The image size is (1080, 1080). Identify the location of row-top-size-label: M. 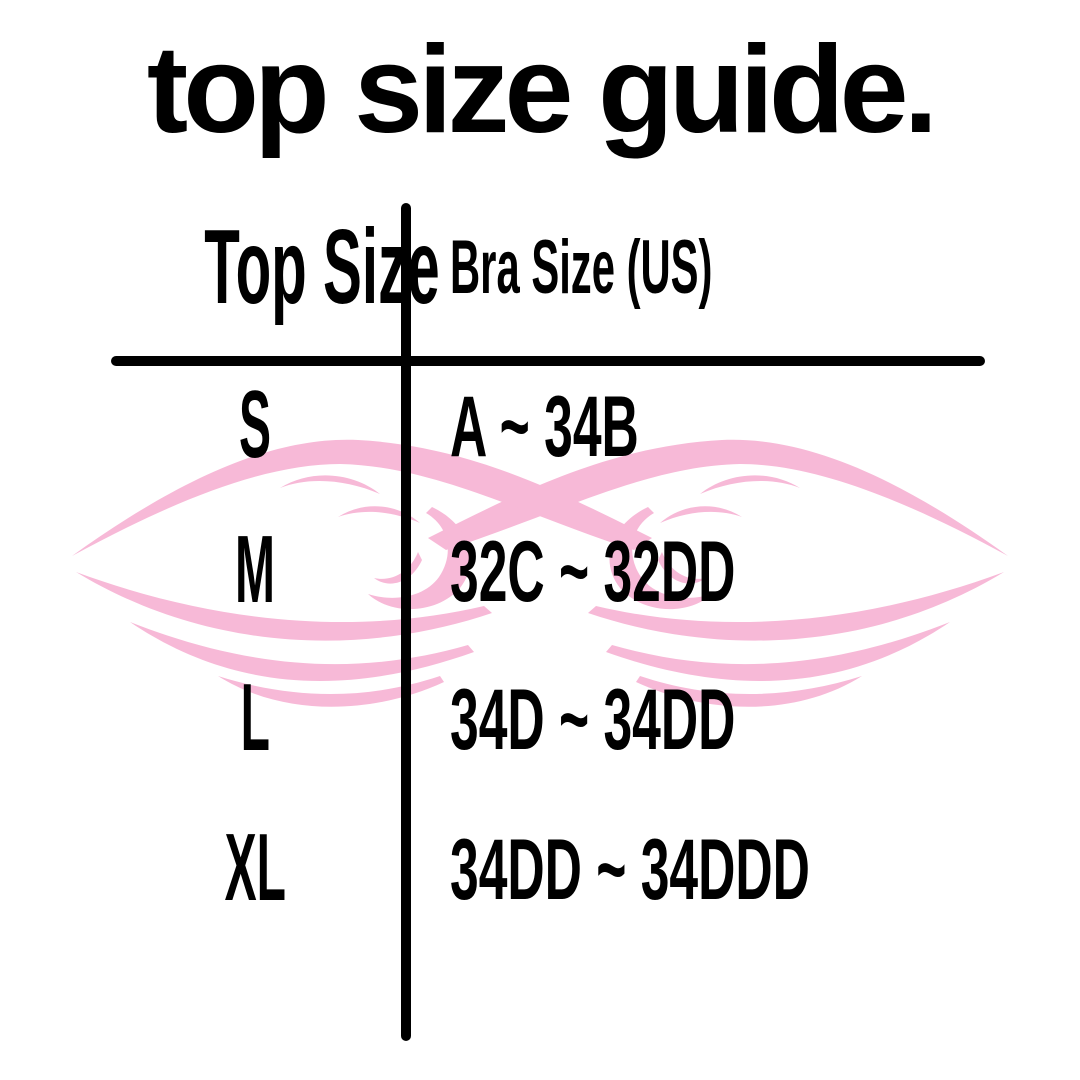
(255, 569).